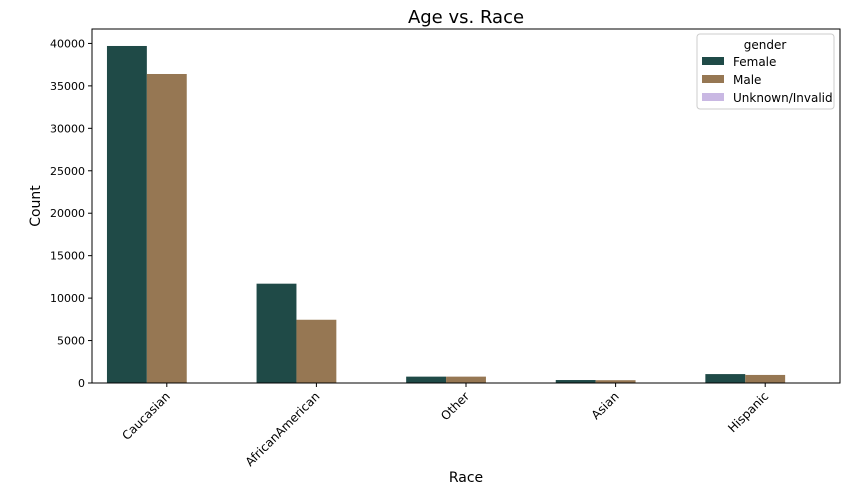 The width and height of the screenshot is (867, 492). What do you see at coordinates (146, 416) in the screenshot?
I see `x-tick-label: Caucasian` at bounding box center [146, 416].